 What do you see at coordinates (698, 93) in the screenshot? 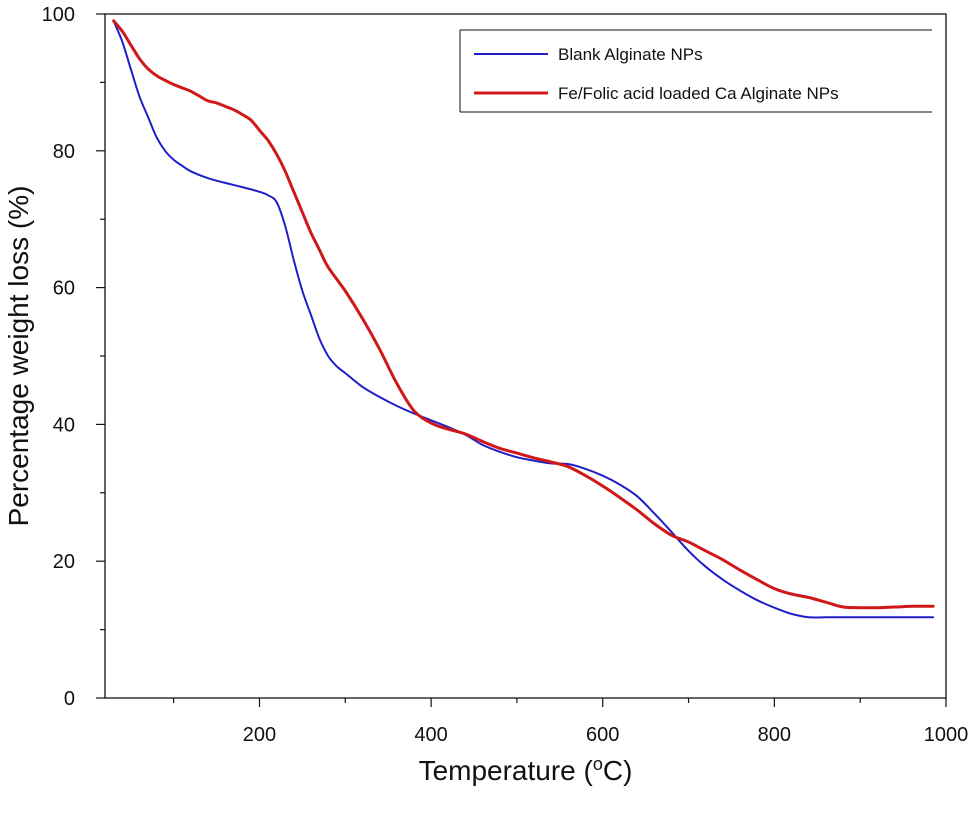
I see `legend-label-fe-folic: Fe/Folic acid loaded Ca Alginate NPs` at bounding box center [698, 93].